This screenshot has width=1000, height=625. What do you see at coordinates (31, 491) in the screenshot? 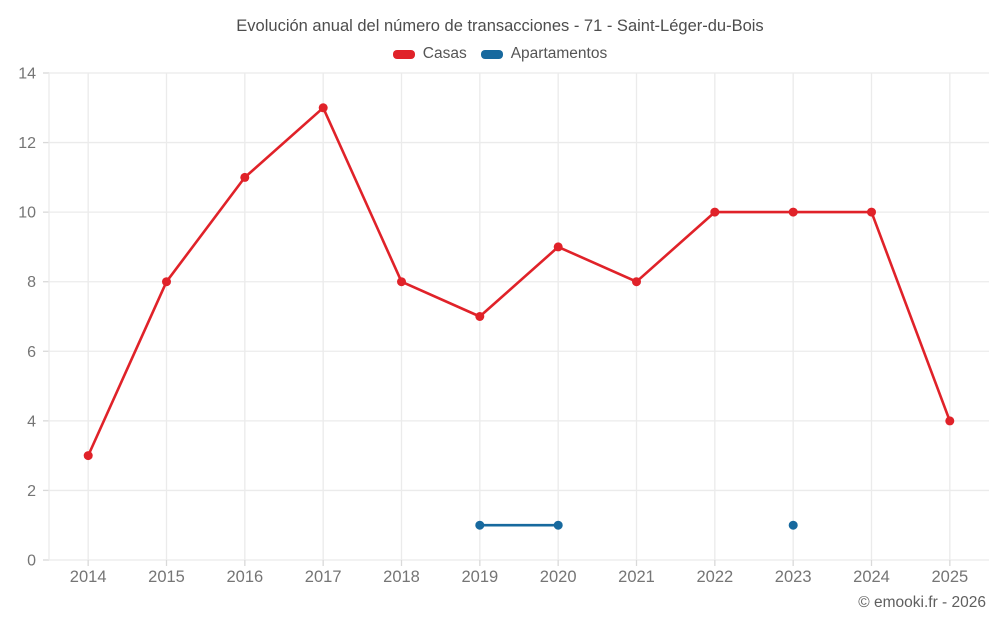
I see `y-axis-label: 2` at bounding box center [31, 491].